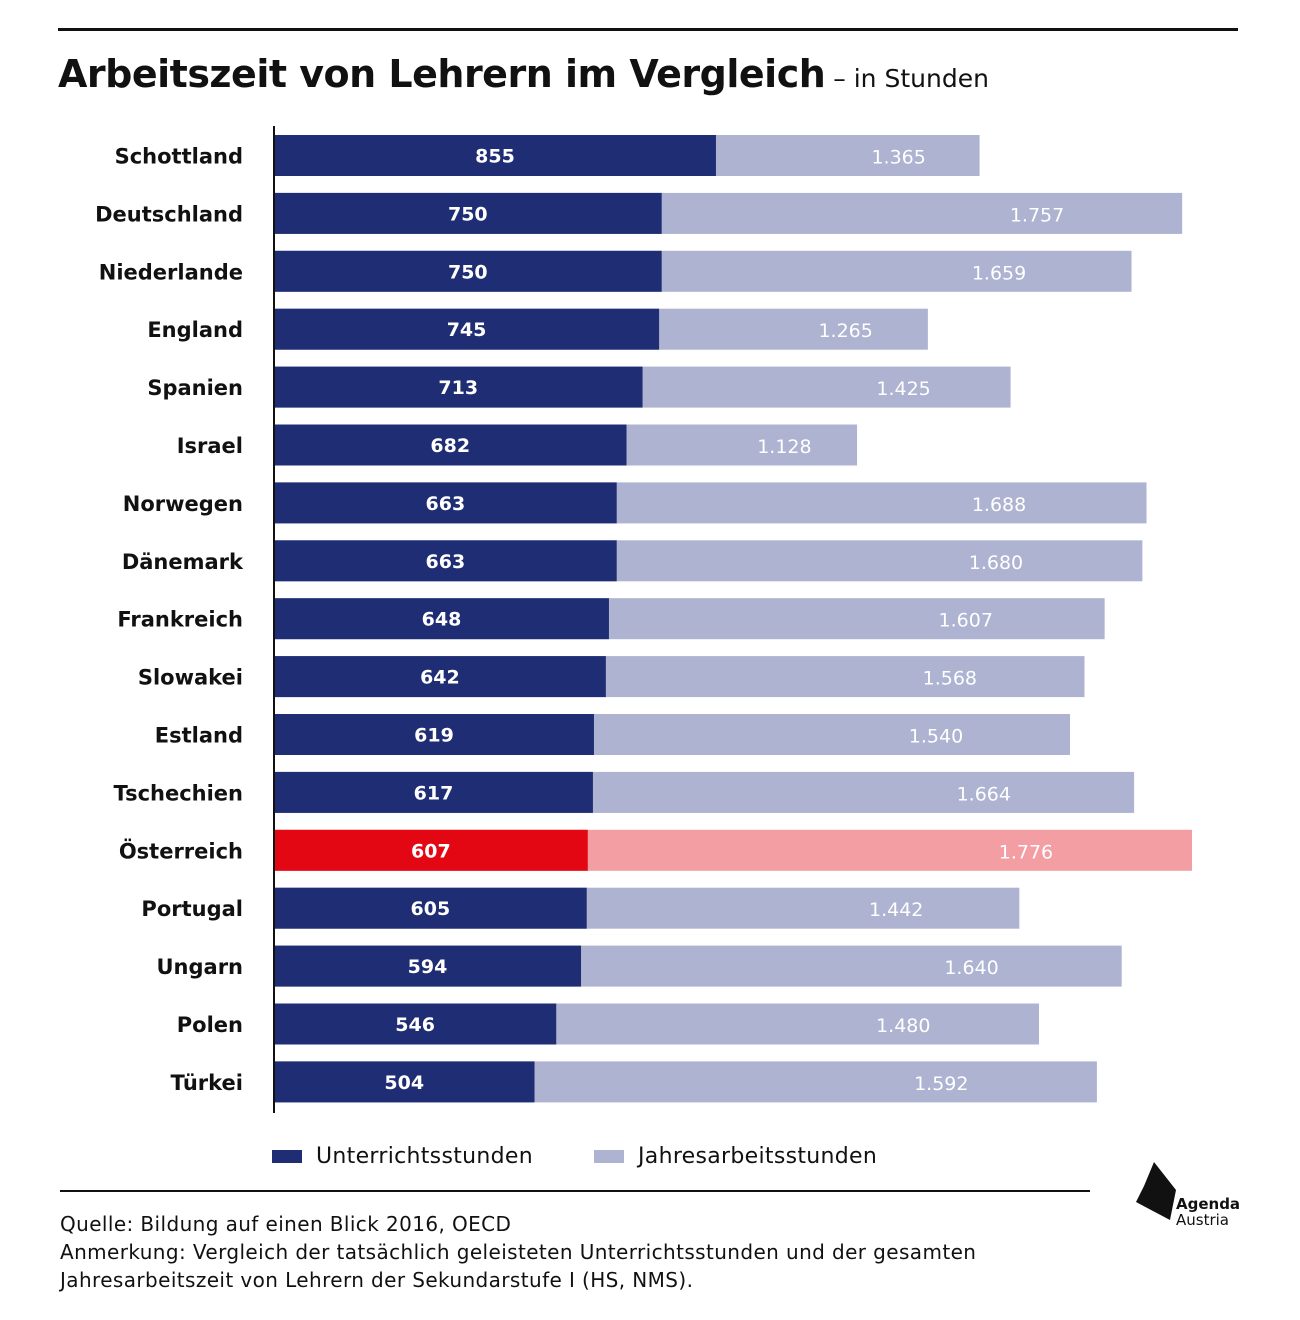  Describe the element at coordinates (941, 1084) in the screenshot. I see `data-label-annual: 1.592` at that location.